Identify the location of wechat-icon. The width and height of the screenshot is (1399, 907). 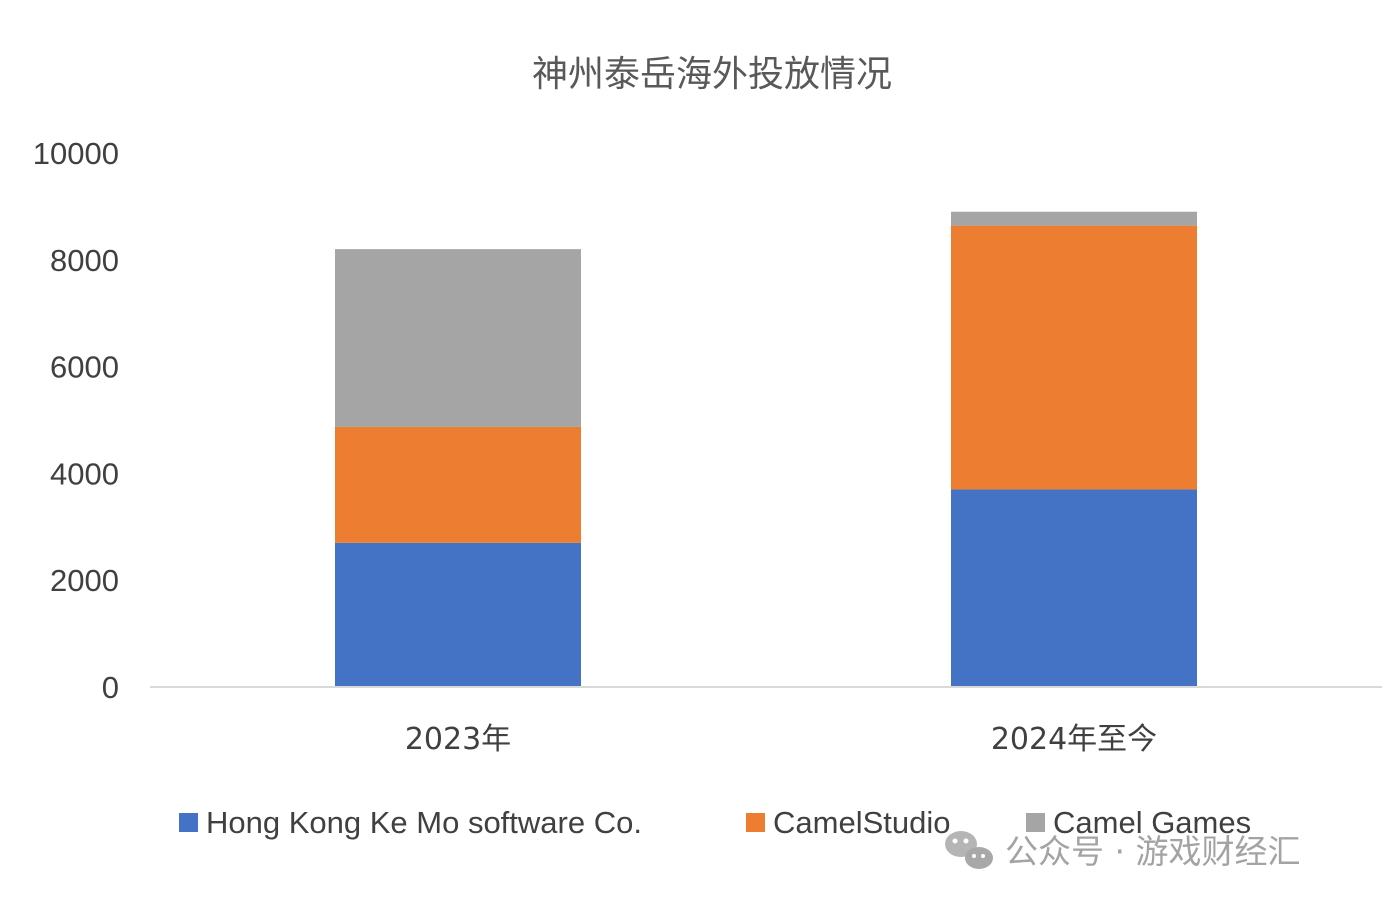
(969, 850).